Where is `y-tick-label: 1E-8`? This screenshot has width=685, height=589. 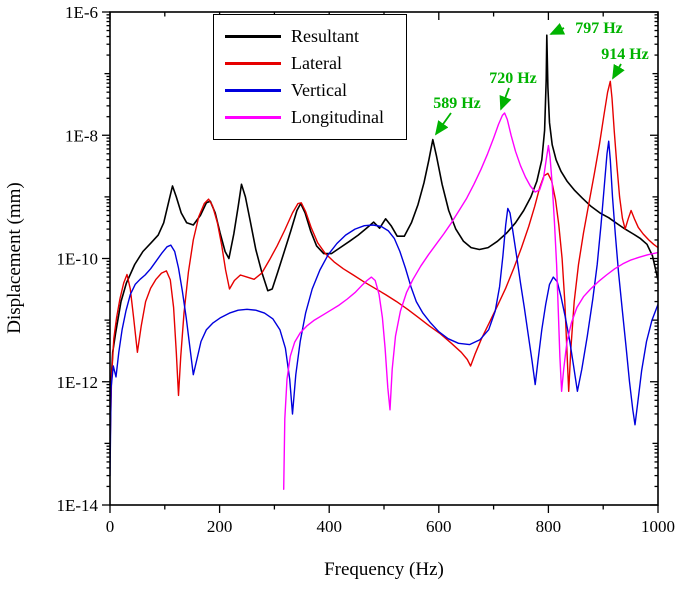 y-tick-label: 1E-8 is located at coordinates (81, 135).